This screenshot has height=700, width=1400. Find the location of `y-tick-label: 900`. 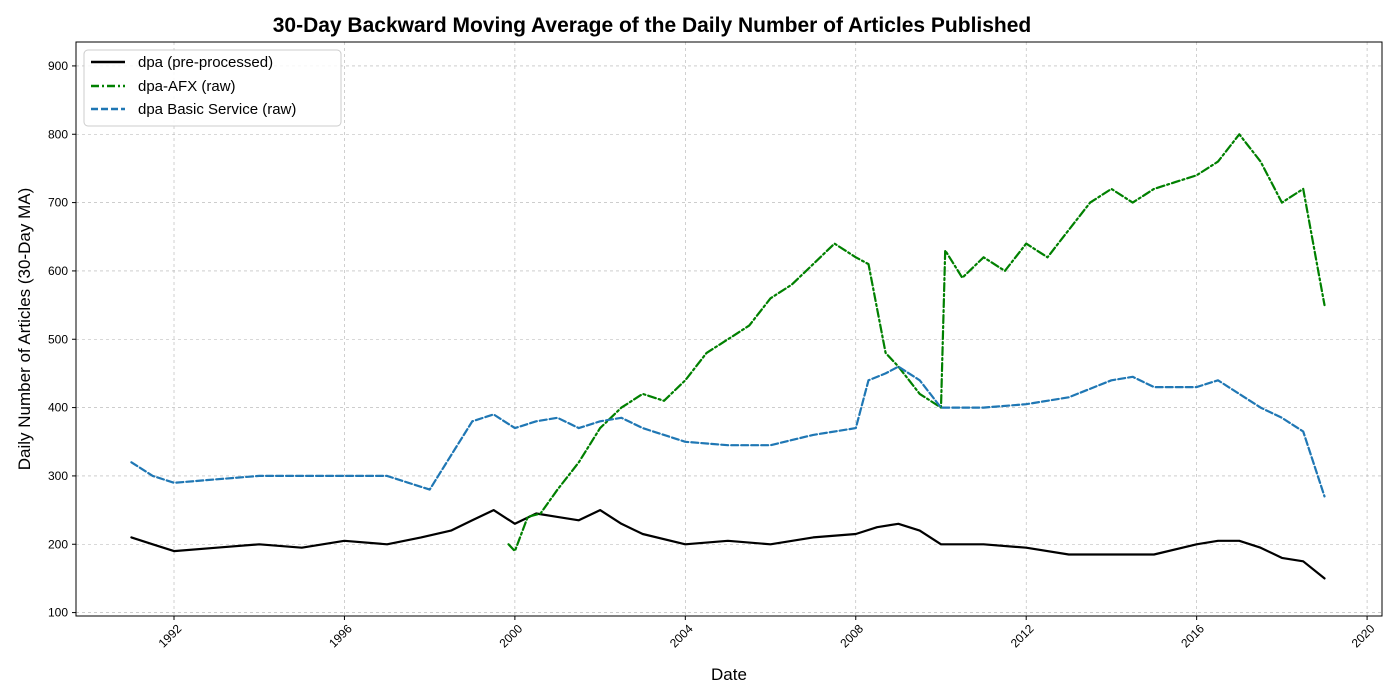

y-tick-label: 900 is located at coordinates (58, 66).